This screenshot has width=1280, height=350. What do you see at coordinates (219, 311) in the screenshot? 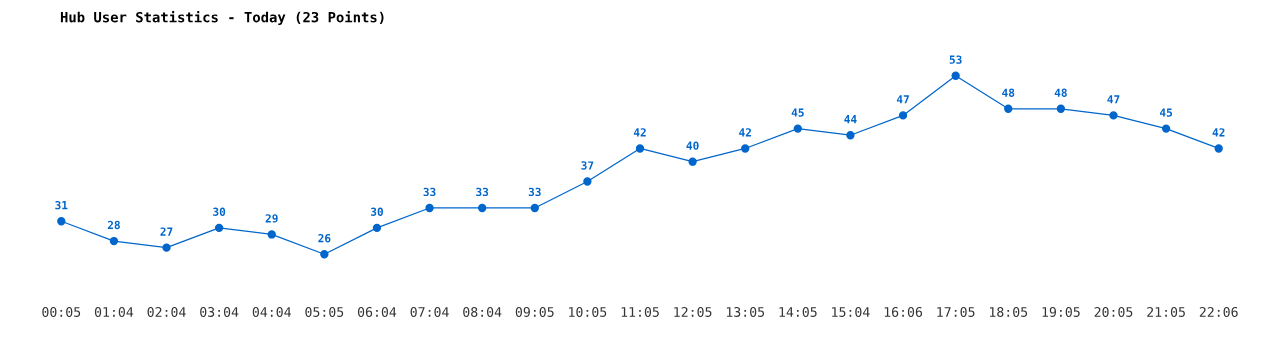
I see `x-tick-label: 03:04` at bounding box center [219, 311].